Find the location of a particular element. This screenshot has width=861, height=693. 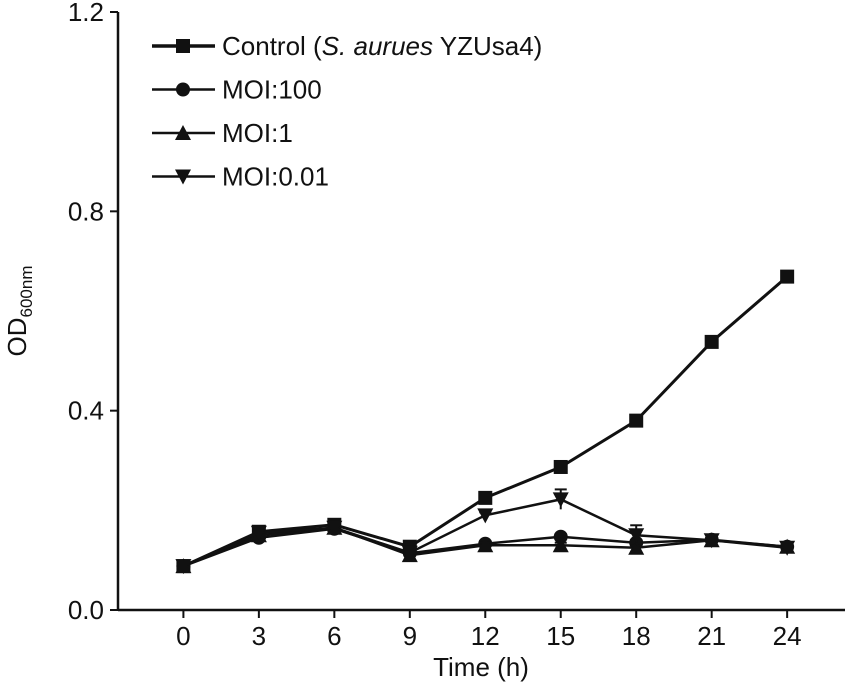

legend-label: MOI:1 is located at coordinates (257, 133).